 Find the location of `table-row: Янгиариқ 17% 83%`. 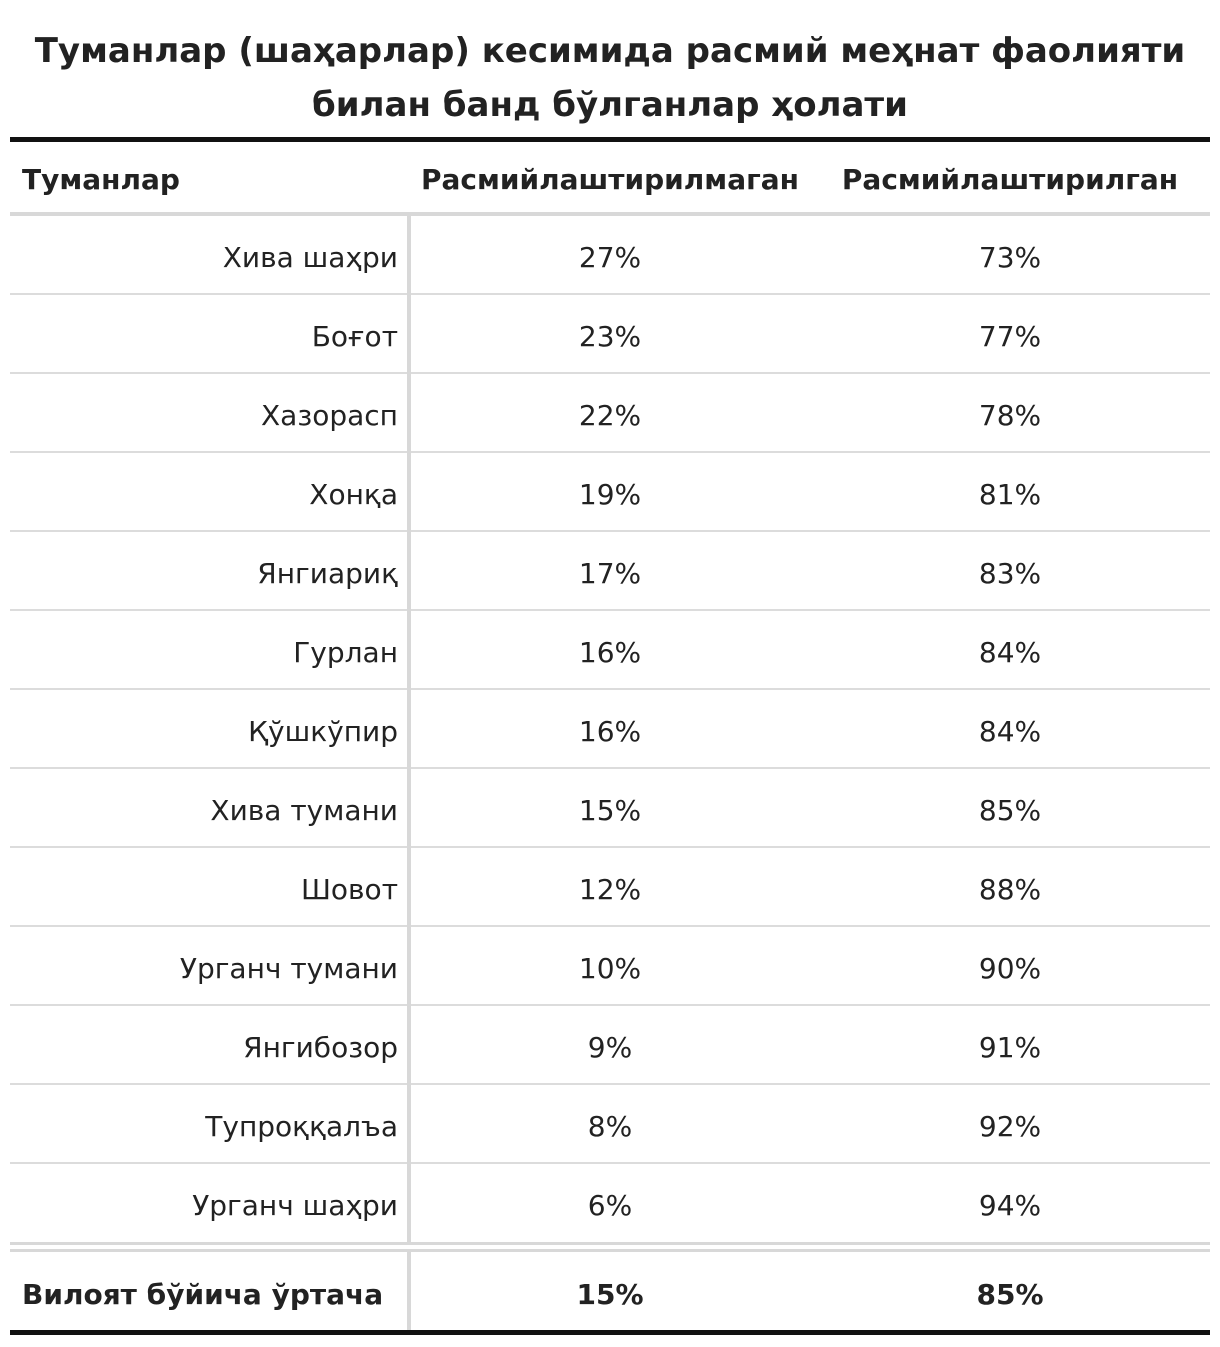

table-row: Янгиариқ 17% 83% is located at coordinates (610, 571).